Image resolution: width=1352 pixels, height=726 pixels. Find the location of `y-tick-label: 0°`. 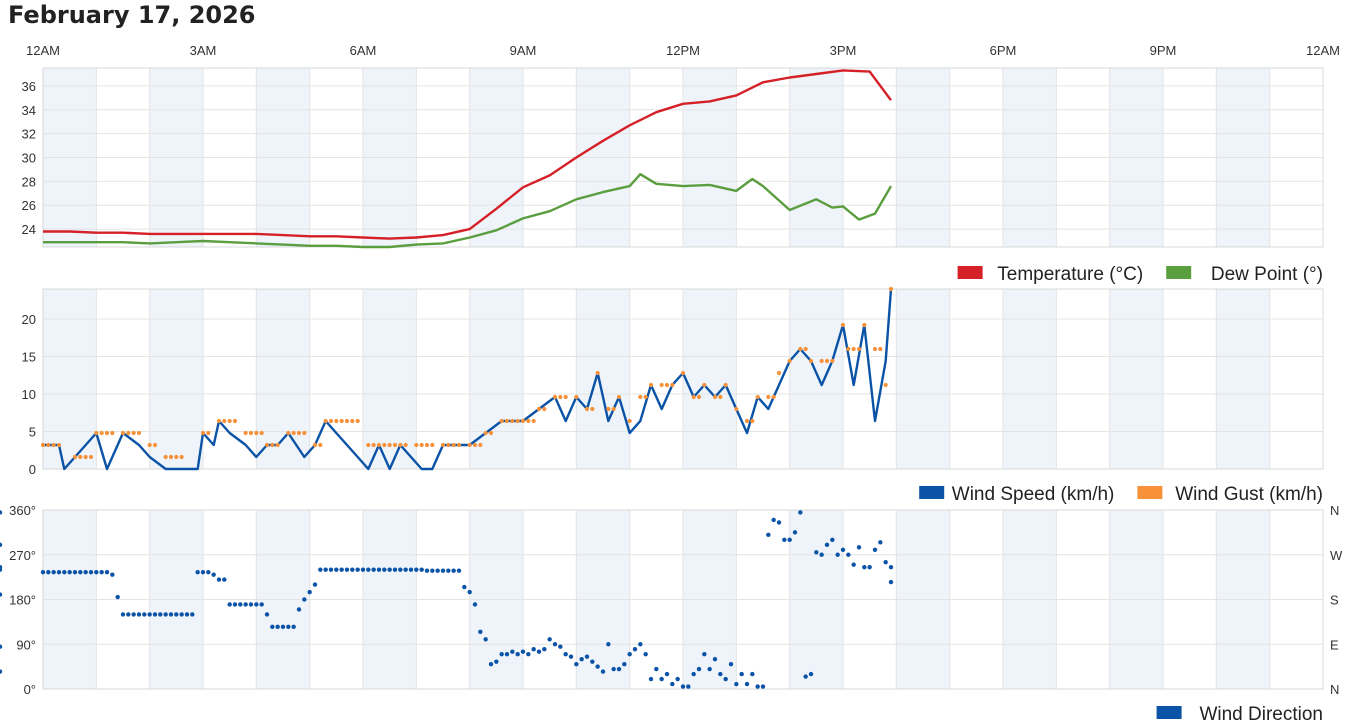

y-tick-label: 0° is located at coordinates (30, 689).